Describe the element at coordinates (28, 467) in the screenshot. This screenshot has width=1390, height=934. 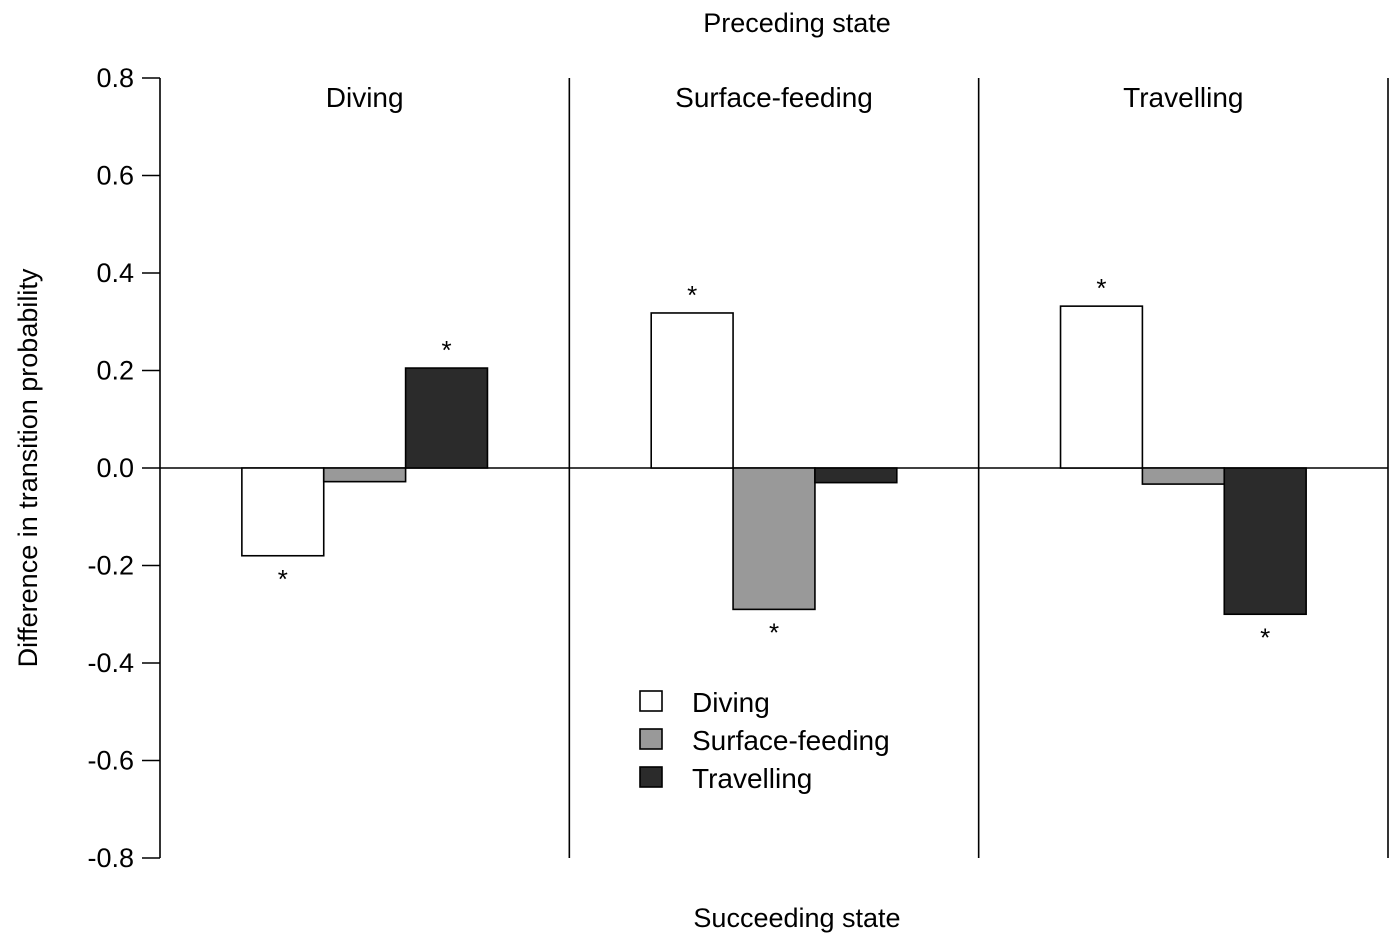
I see `y-axis-title: Difference in transition probability` at that location.